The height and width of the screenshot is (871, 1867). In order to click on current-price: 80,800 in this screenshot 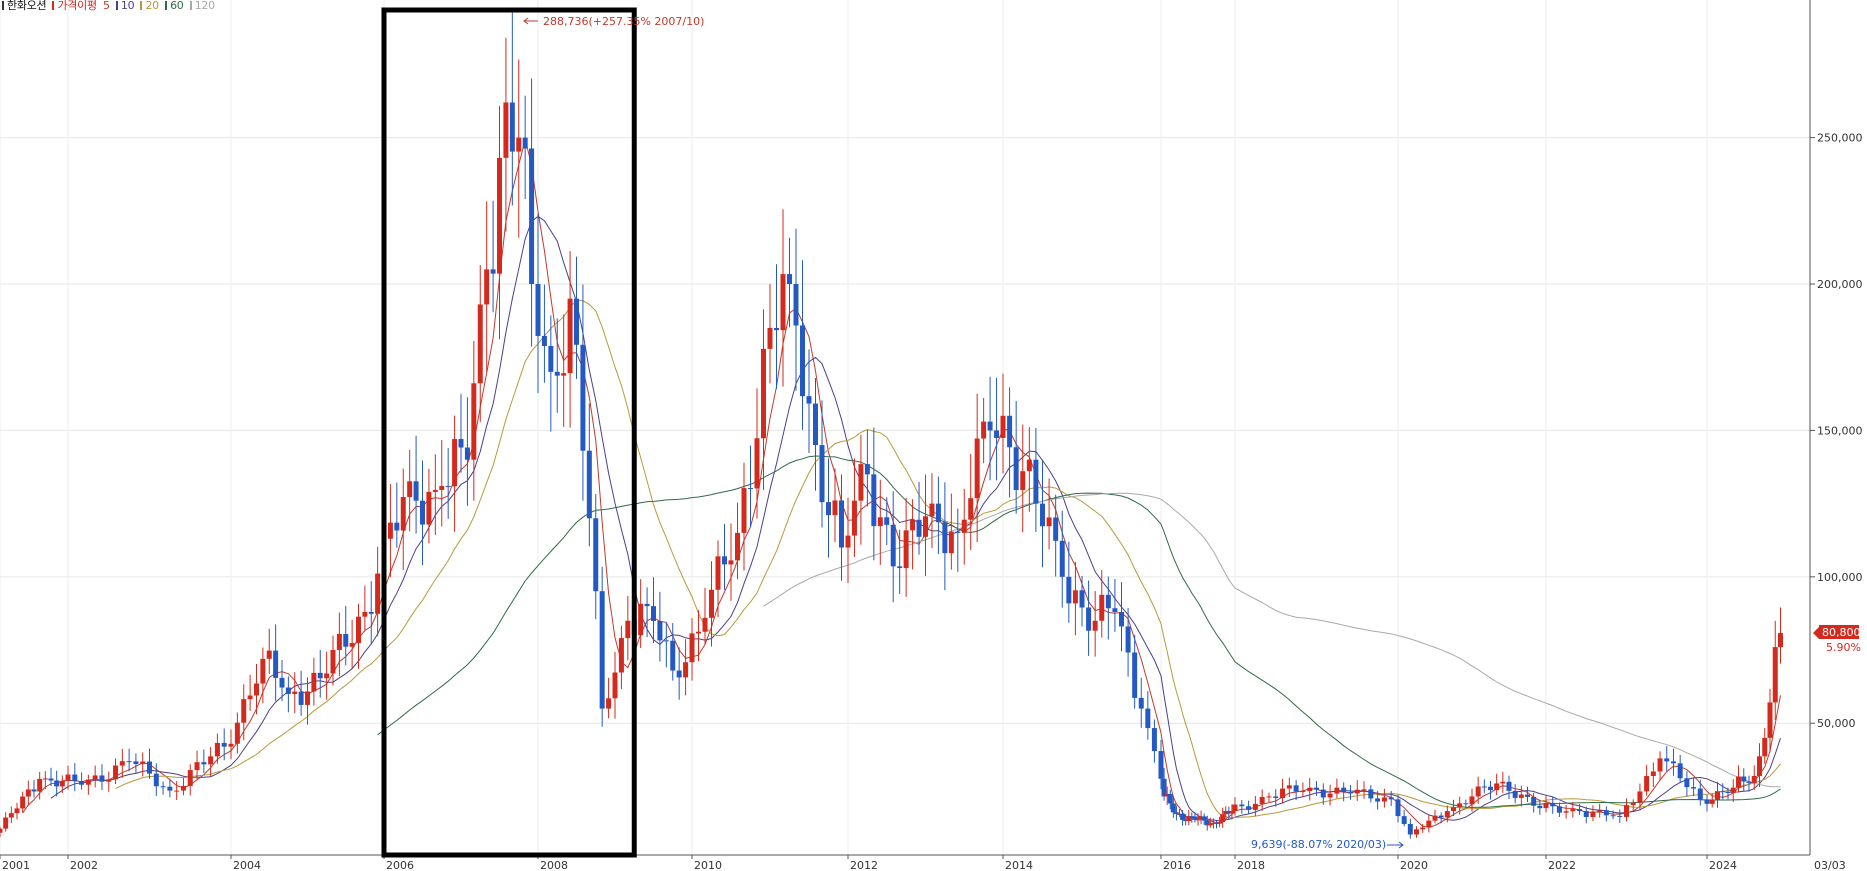, I will do `click(1841, 632)`.